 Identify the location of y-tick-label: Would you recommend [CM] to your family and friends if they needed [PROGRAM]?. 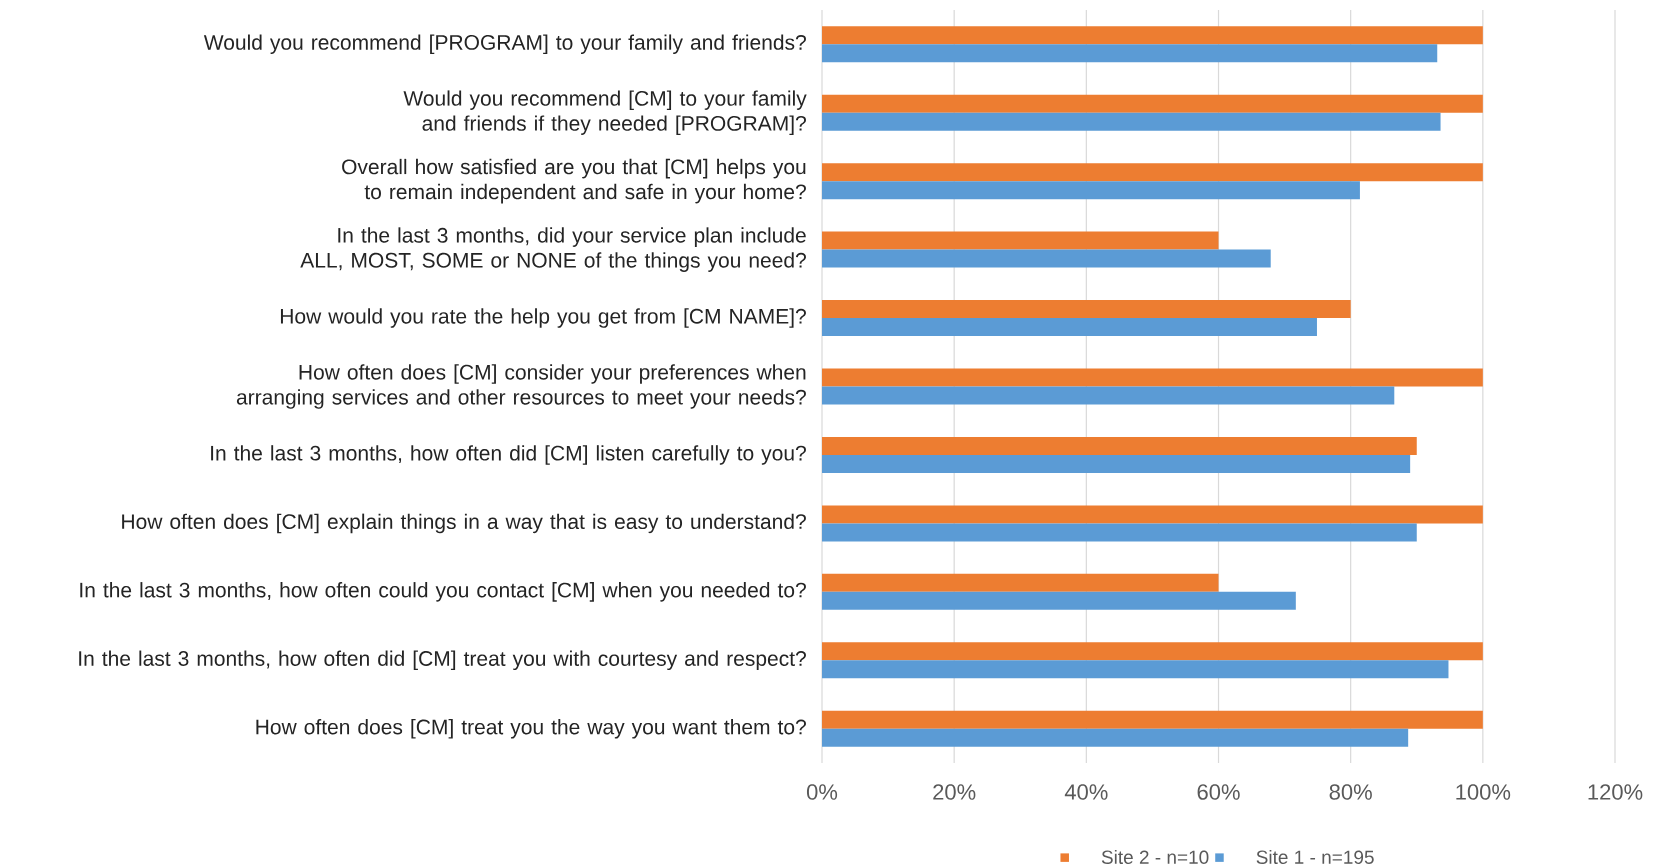
(605, 112).